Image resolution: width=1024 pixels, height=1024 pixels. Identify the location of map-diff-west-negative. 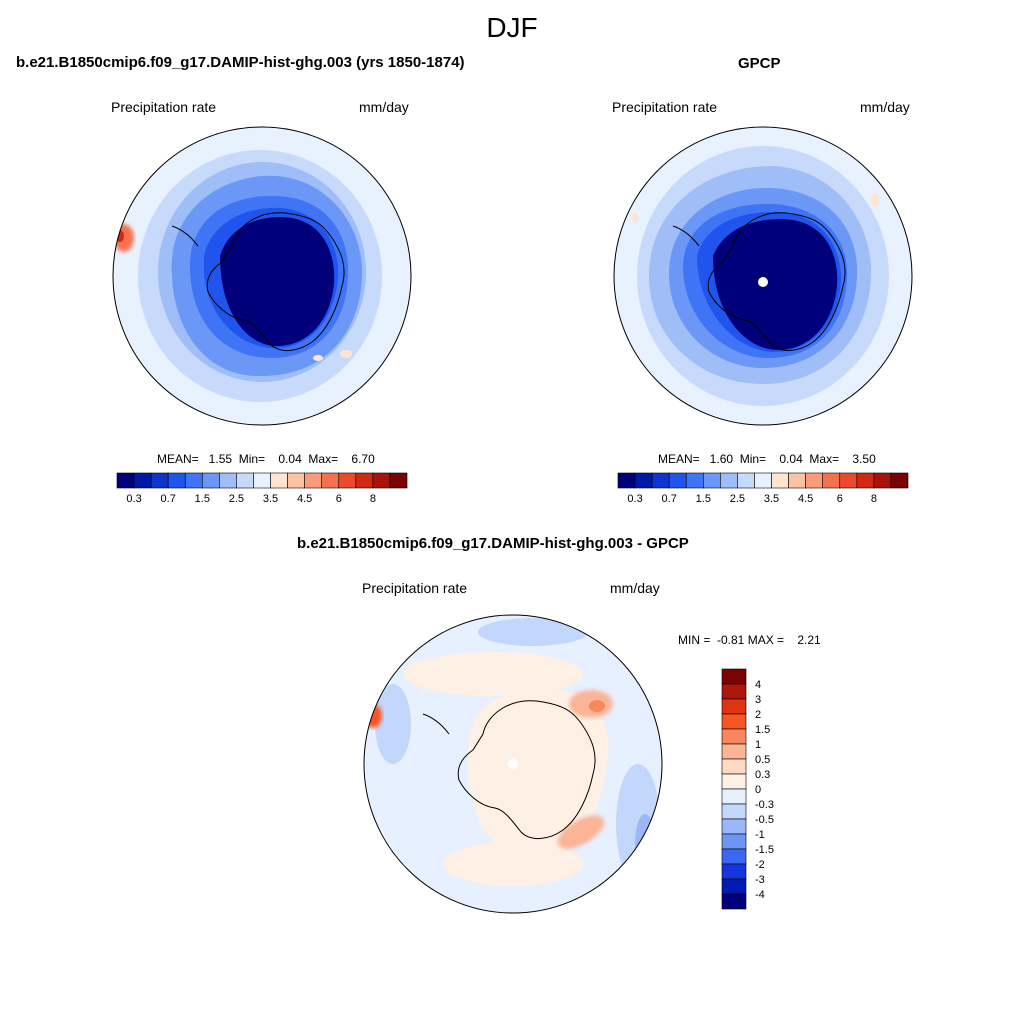
(393, 724).